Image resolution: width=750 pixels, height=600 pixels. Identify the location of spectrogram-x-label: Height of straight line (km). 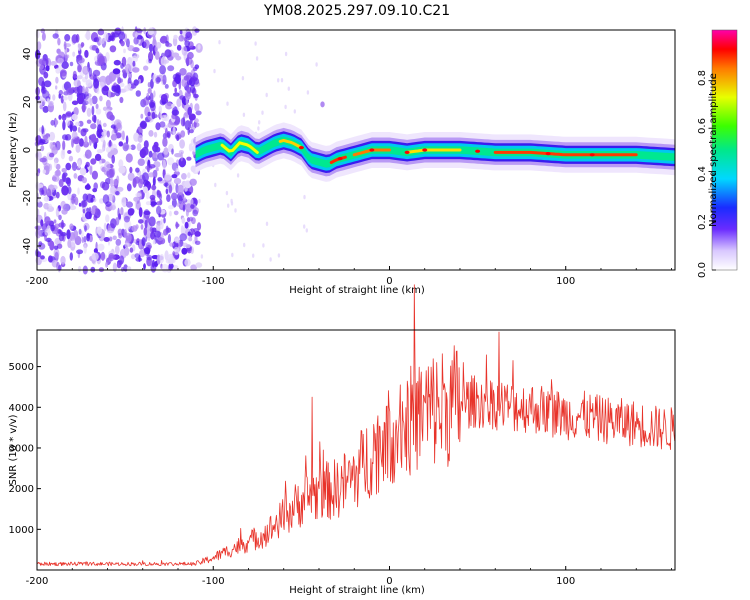
(357, 290).